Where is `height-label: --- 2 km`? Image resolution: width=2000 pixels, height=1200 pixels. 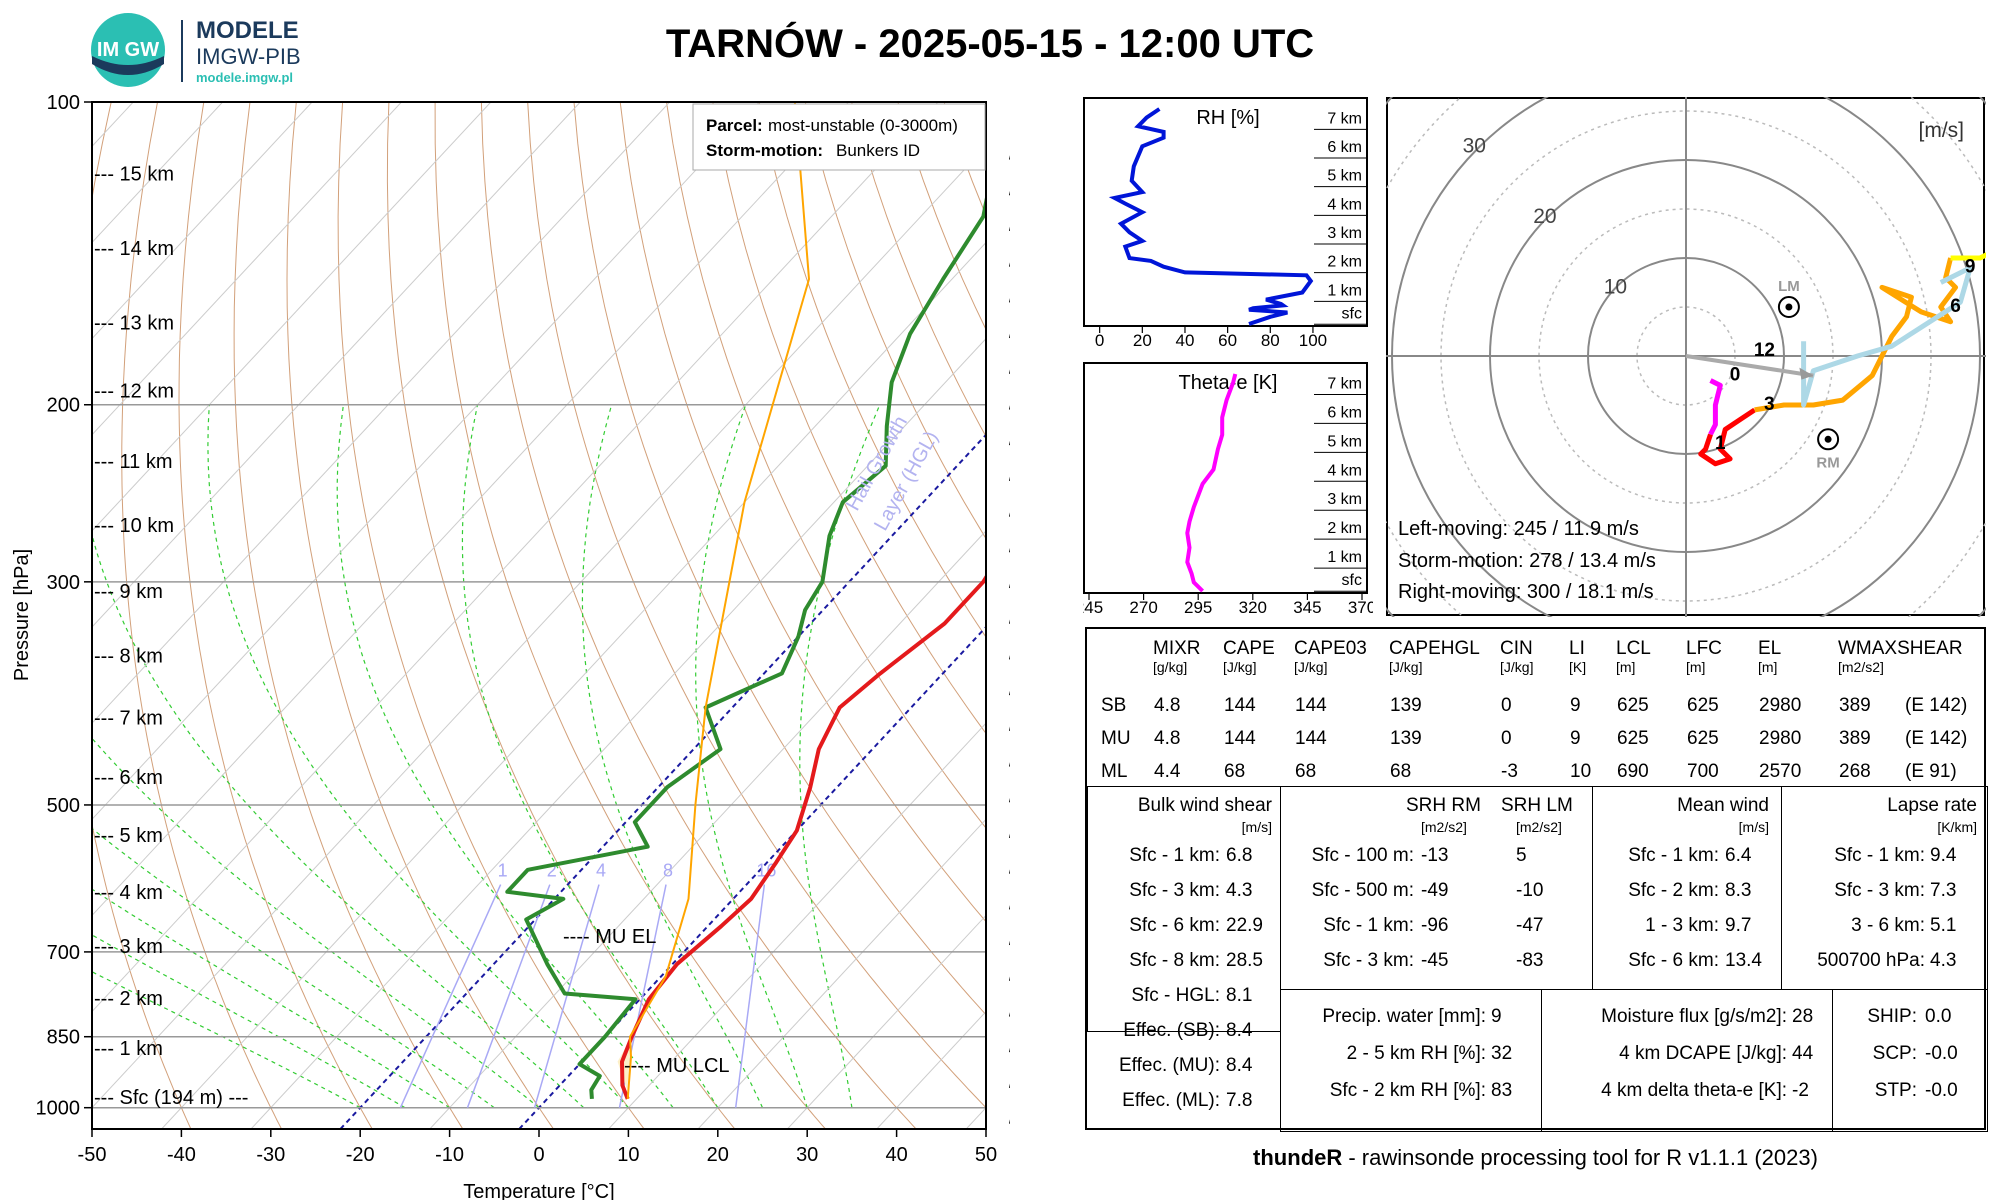 height-label: --- 2 km is located at coordinates (128, 999).